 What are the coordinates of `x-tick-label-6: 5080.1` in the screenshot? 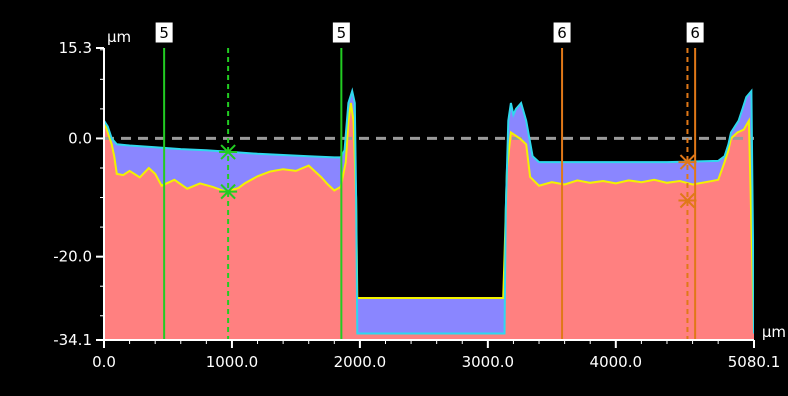 It's located at (754, 362).